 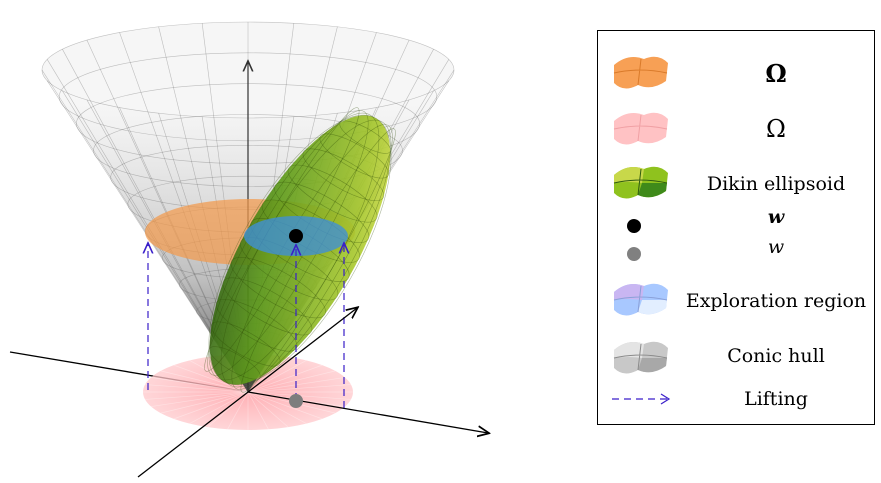 What do you see at coordinates (640, 357) in the screenshot?
I see `conic-hull-legend-icon` at bounding box center [640, 357].